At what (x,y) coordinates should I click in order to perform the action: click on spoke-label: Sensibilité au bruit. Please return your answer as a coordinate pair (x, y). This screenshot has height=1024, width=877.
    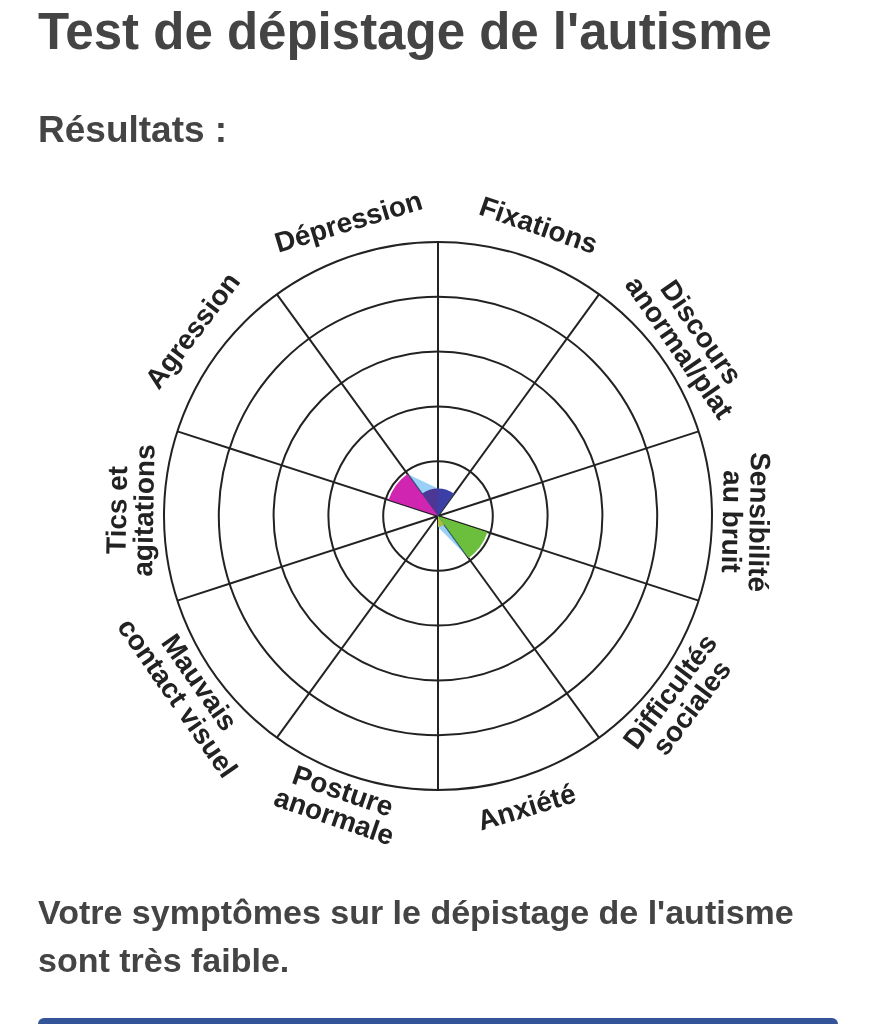
    Looking at the image, I should click on (746, 522).